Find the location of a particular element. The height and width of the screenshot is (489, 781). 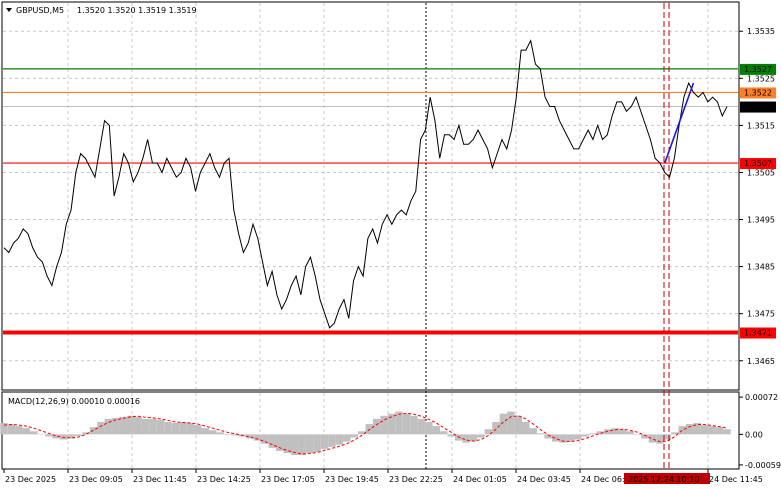

time-tick-label: 23 Dec 11:45 is located at coordinates (160, 479).